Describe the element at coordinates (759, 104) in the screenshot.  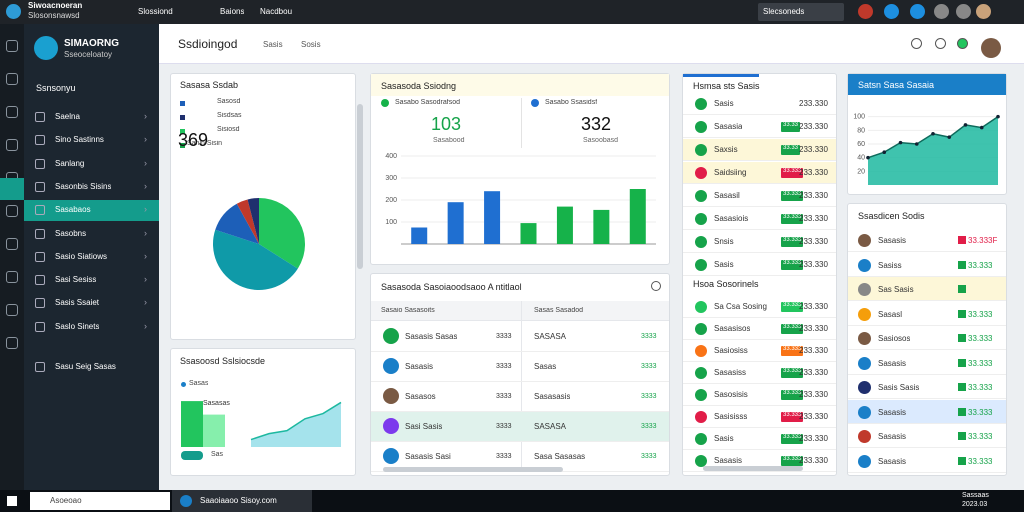
I see `list-row: Sasis 233.330` at that location.